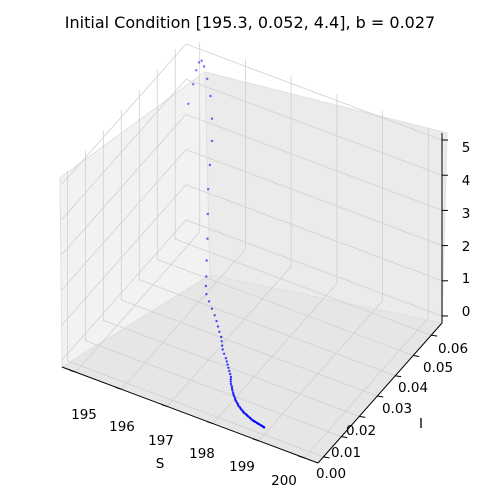  I want to click on y-tick-label: 0.05, so click(438, 368).